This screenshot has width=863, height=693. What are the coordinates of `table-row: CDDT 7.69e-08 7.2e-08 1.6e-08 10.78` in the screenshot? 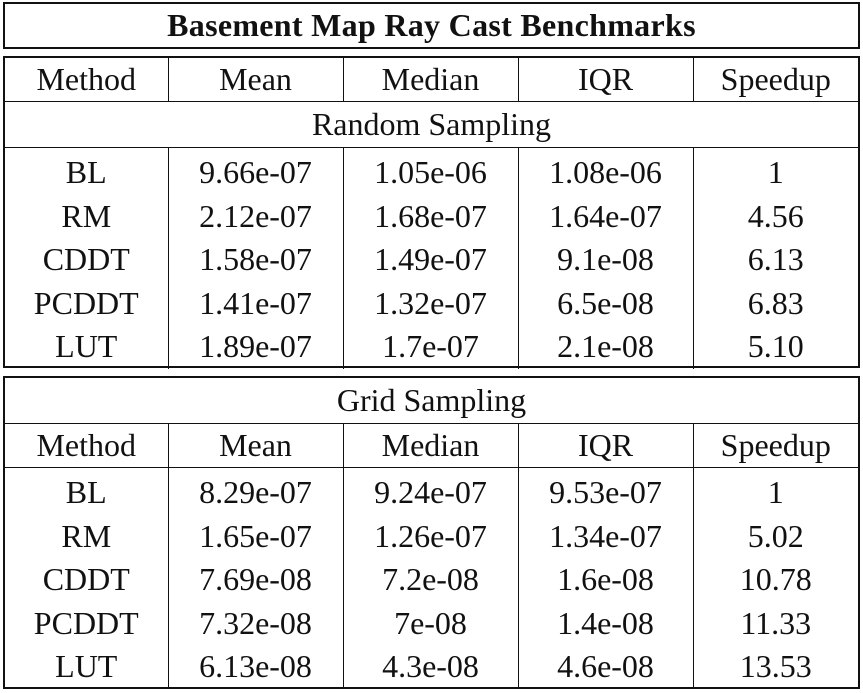 It's located at (431, 580).